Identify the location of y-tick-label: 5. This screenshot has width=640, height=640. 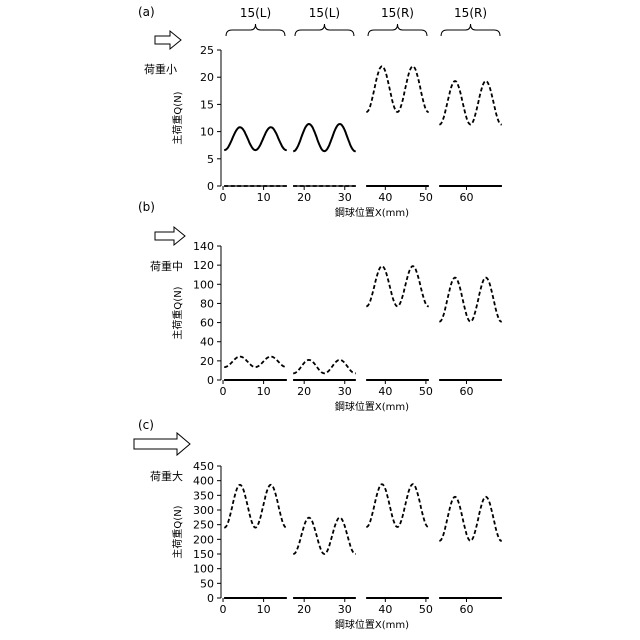
(210, 159).